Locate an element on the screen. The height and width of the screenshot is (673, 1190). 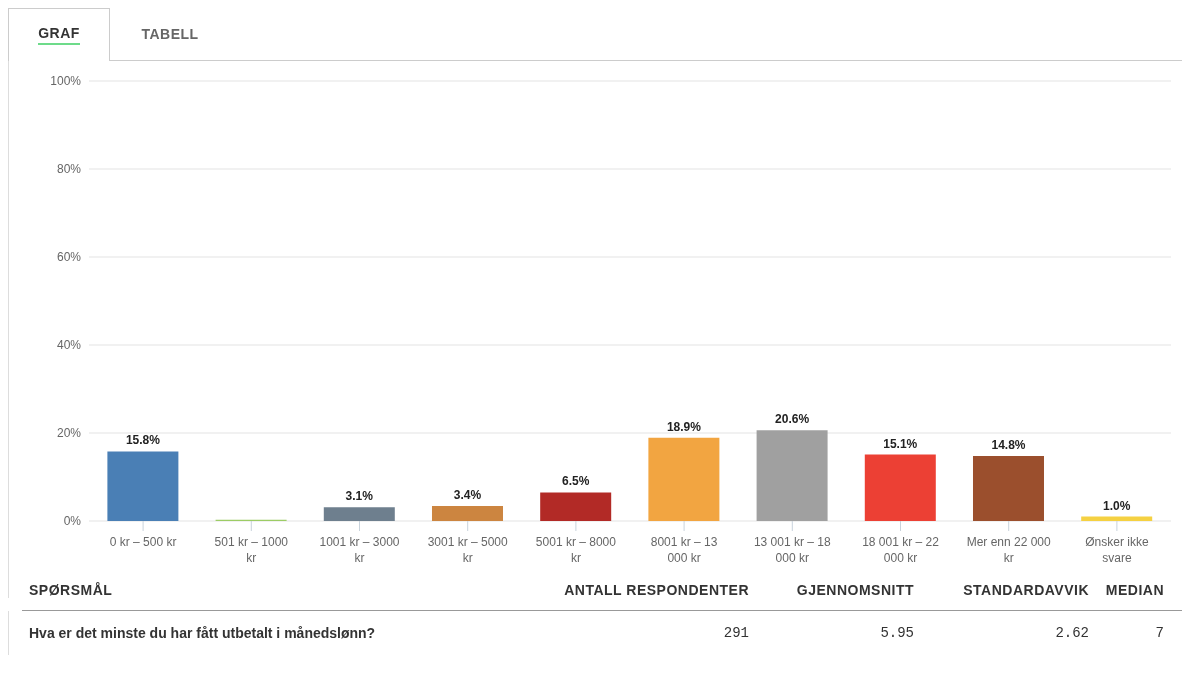
x-tick-label: 5001 kr – 8000 kr is located at coordinates (576, 549).